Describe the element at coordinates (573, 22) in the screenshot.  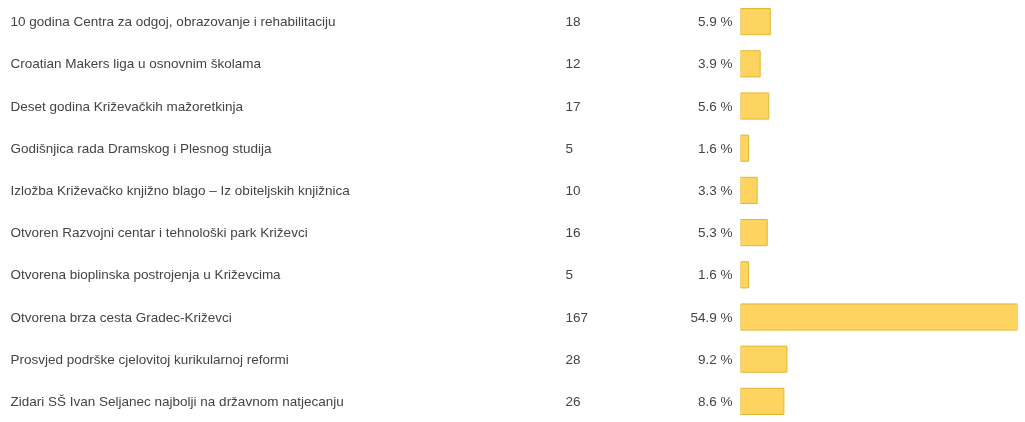
I see `text: 18` at that location.